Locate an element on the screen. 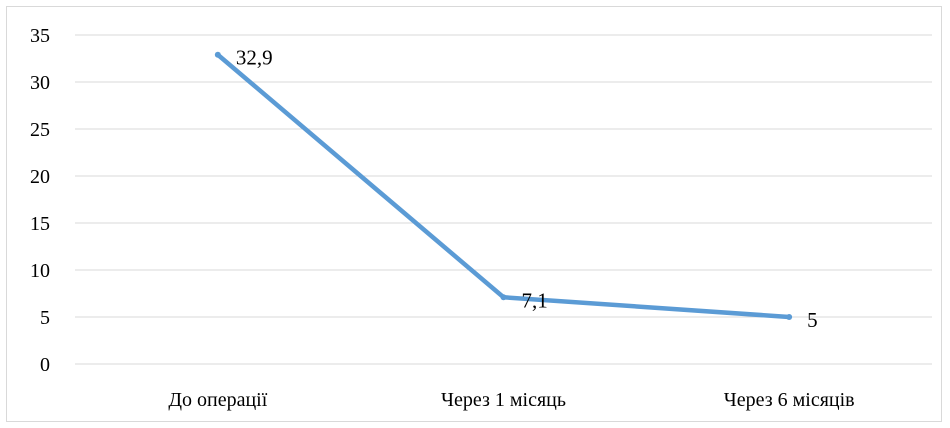 Image resolution: width=950 pixels, height=428 pixels. y-tick-label: 5 is located at coordinates (45, 318).